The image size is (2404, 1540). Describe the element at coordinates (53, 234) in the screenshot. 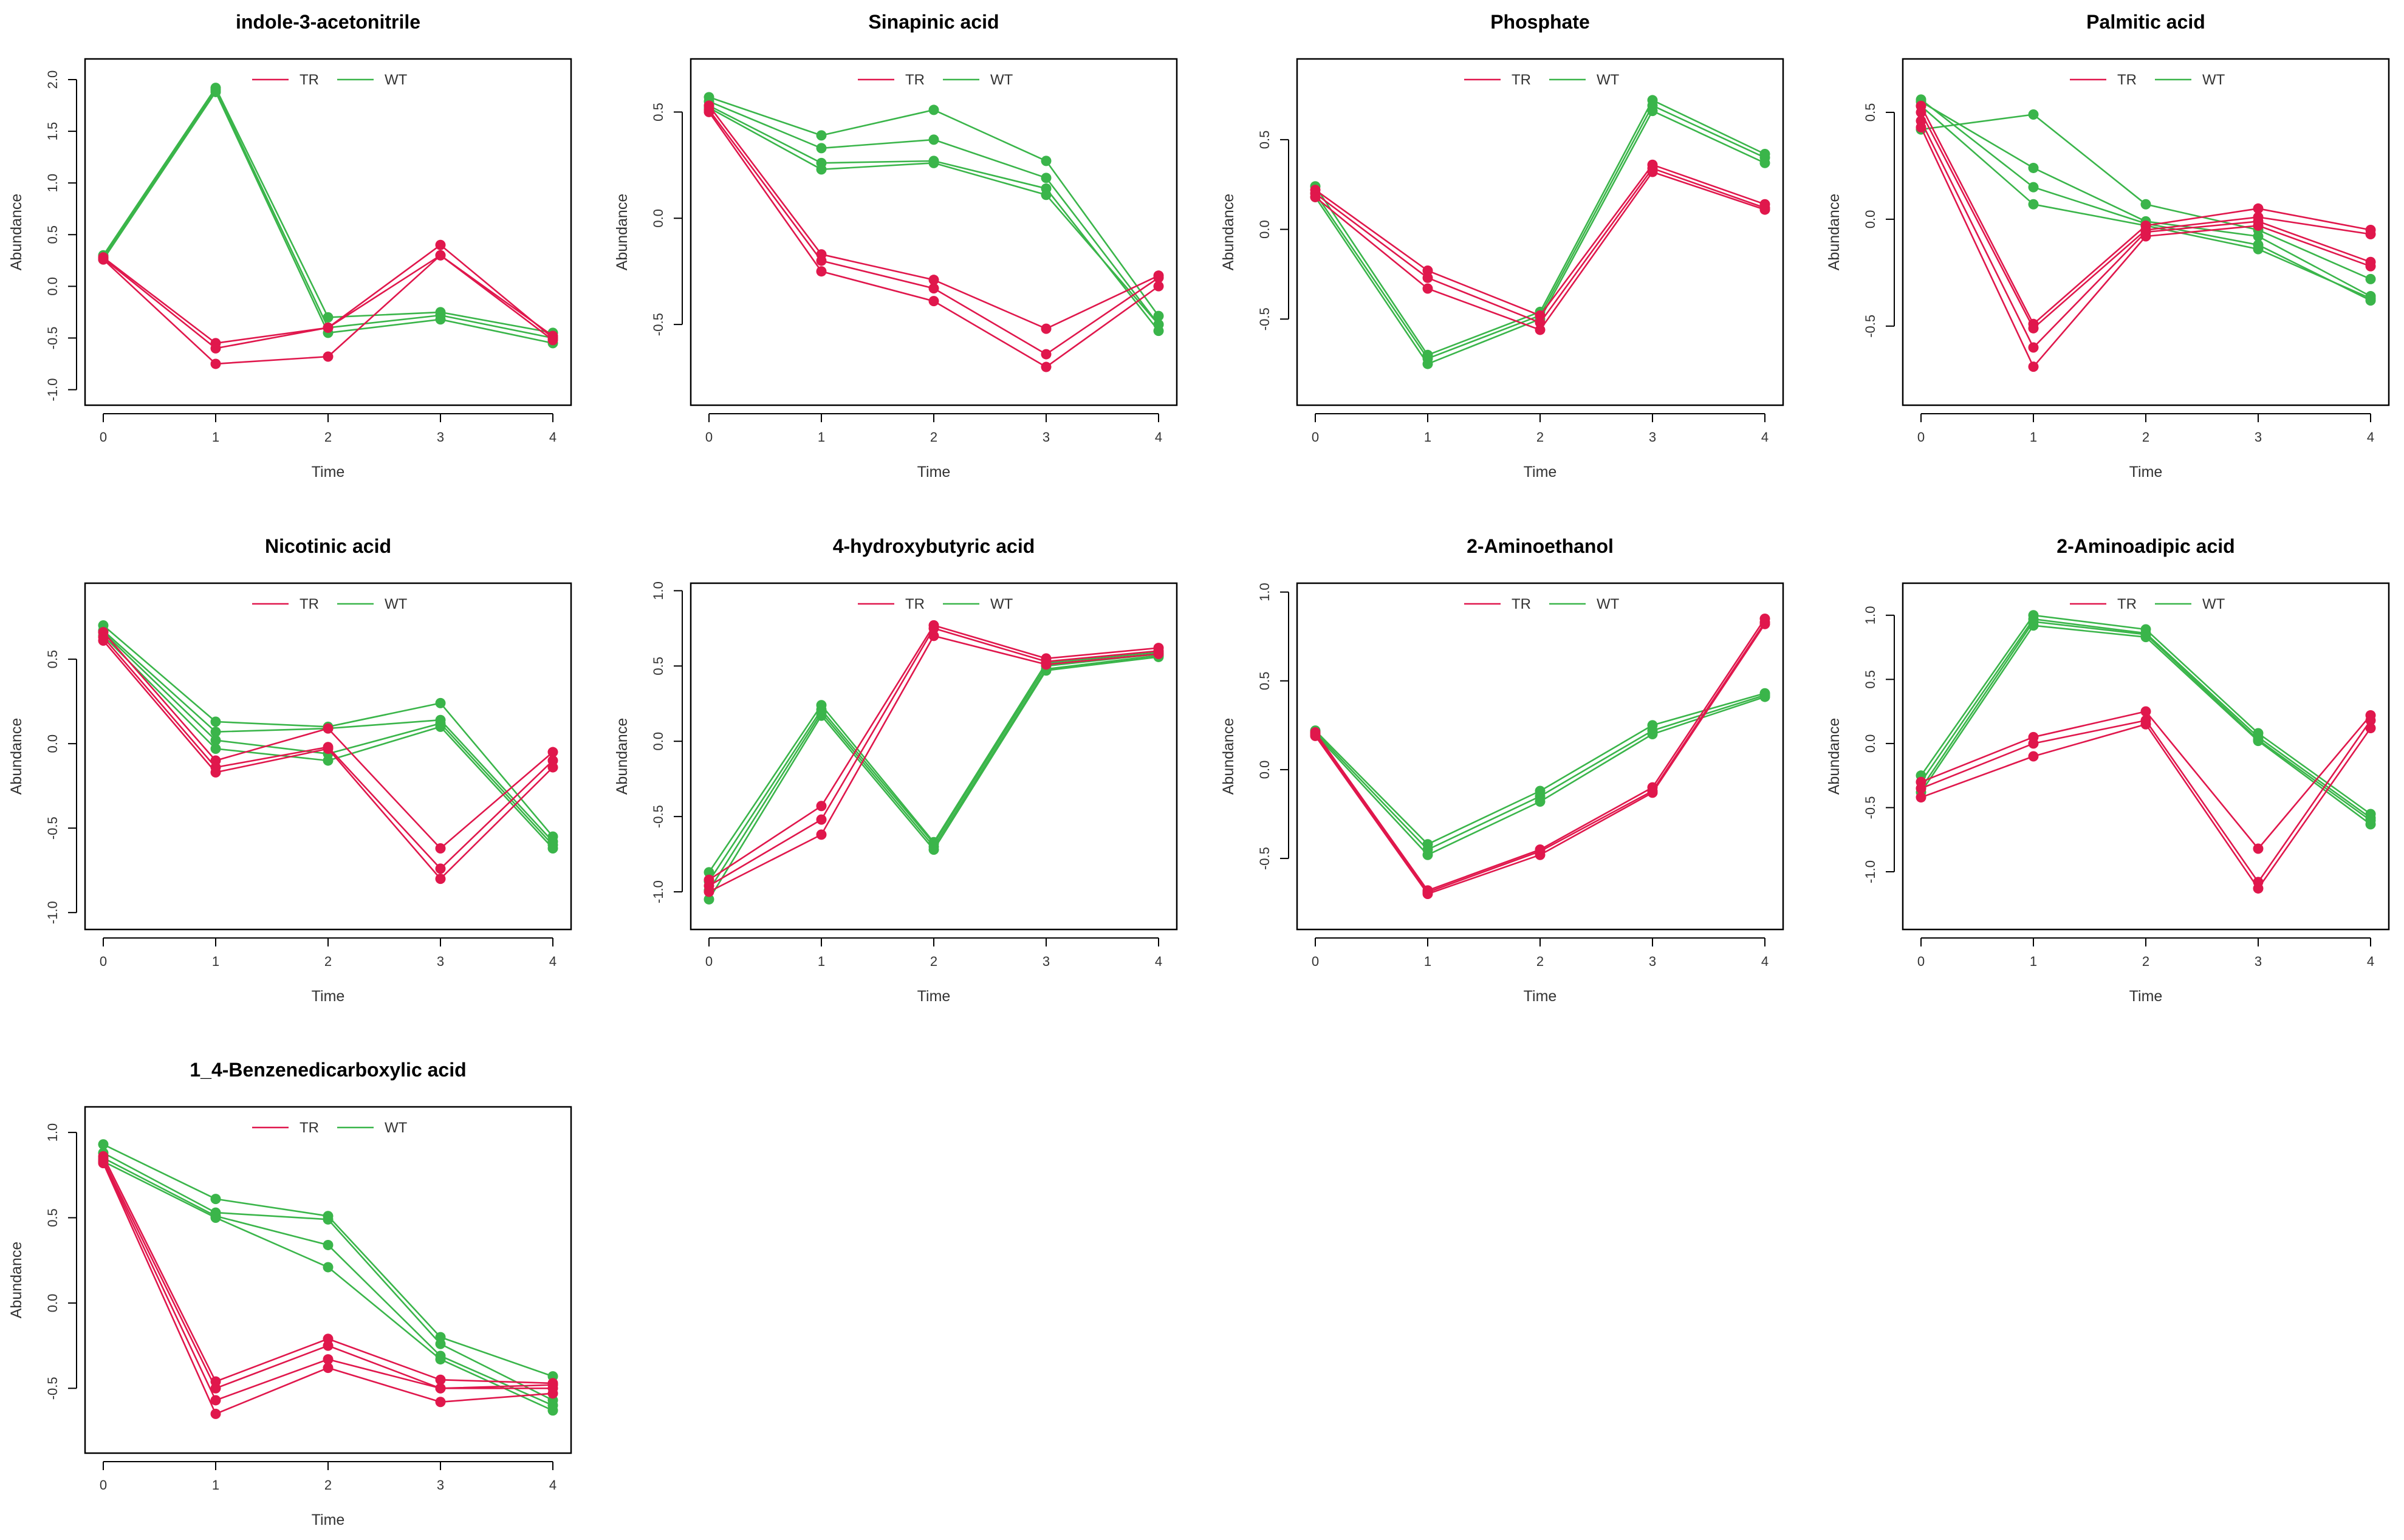

I see `chart-0-y-tick-label: 0.5` at that location.